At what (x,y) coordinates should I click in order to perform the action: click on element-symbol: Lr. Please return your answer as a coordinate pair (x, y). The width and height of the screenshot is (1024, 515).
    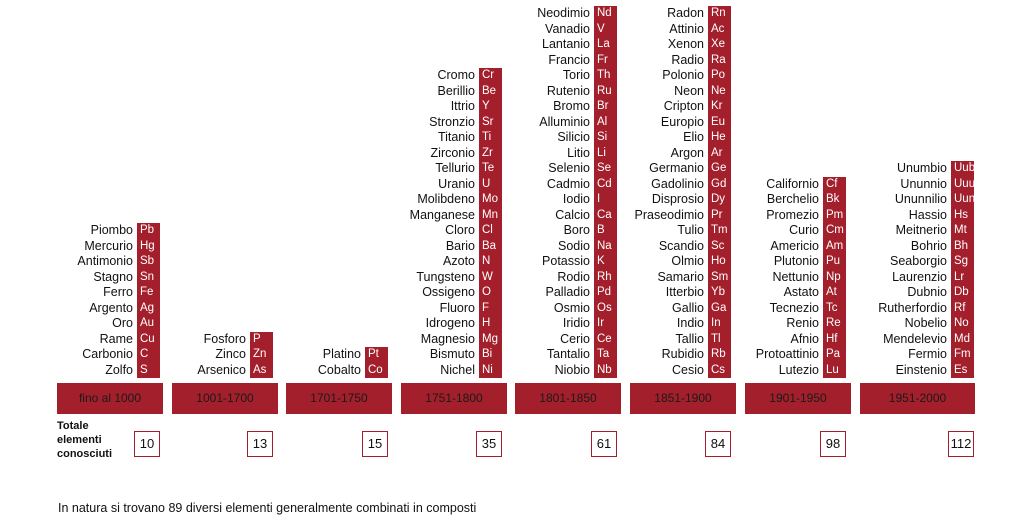
    Looking at the image, I should click on (959, 276).